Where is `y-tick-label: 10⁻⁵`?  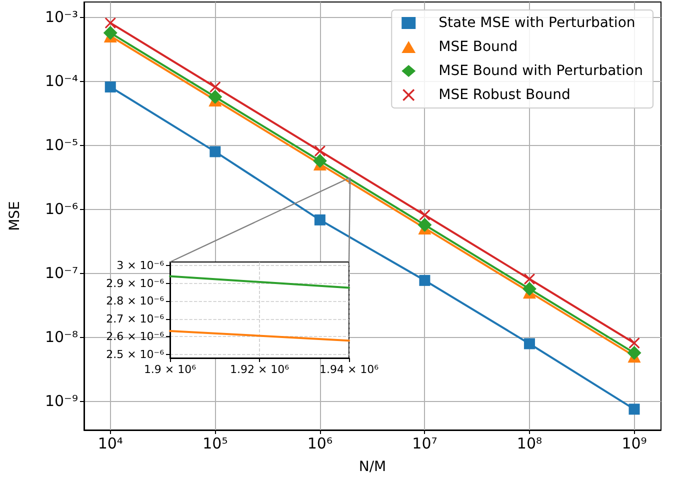 y-tick-label: 10⁻⁵ is located at coordinates (61, 145).